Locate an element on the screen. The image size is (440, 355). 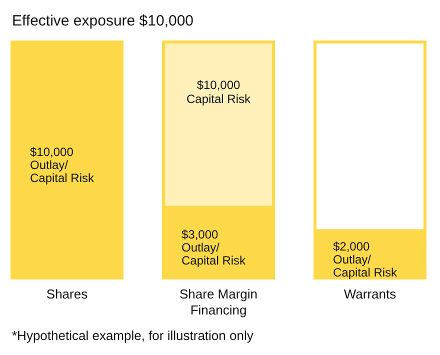
data-label: $3,000 Outlay/ Capital Risk is located at coordinates (214, 248).